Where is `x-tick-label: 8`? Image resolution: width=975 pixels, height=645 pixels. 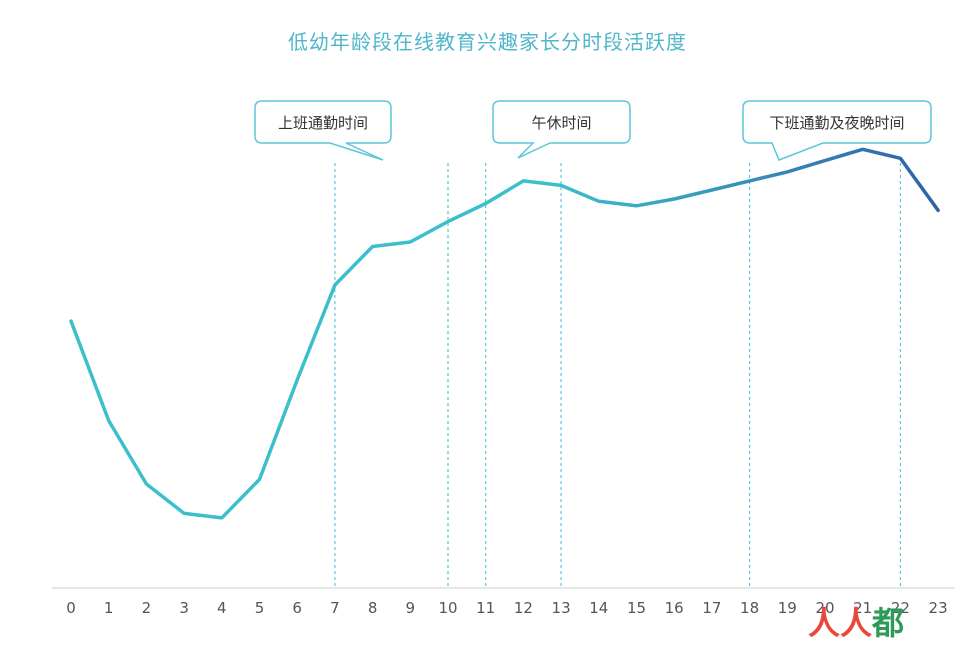 x-tick-label: 8 is located at coordinates (373, 608).